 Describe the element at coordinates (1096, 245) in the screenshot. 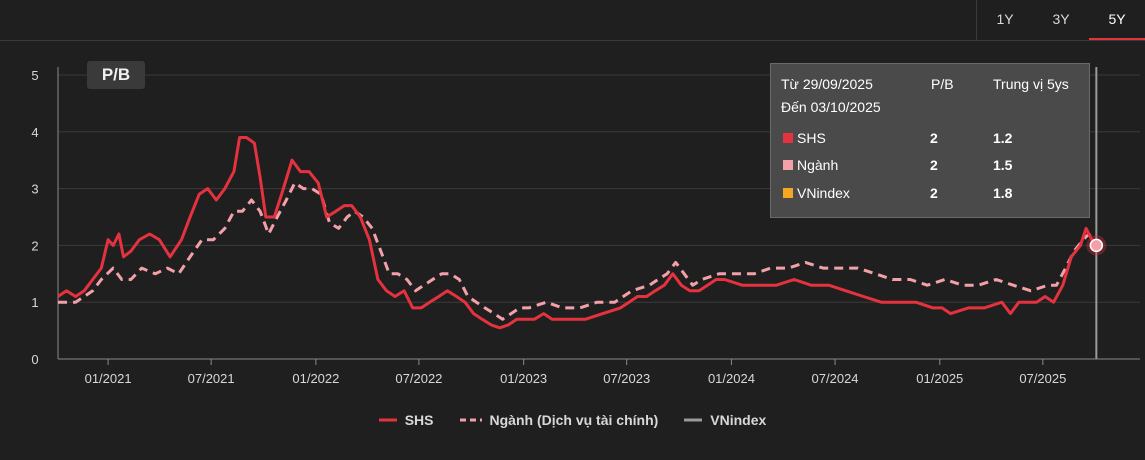

I see `cursor-point` at that location.